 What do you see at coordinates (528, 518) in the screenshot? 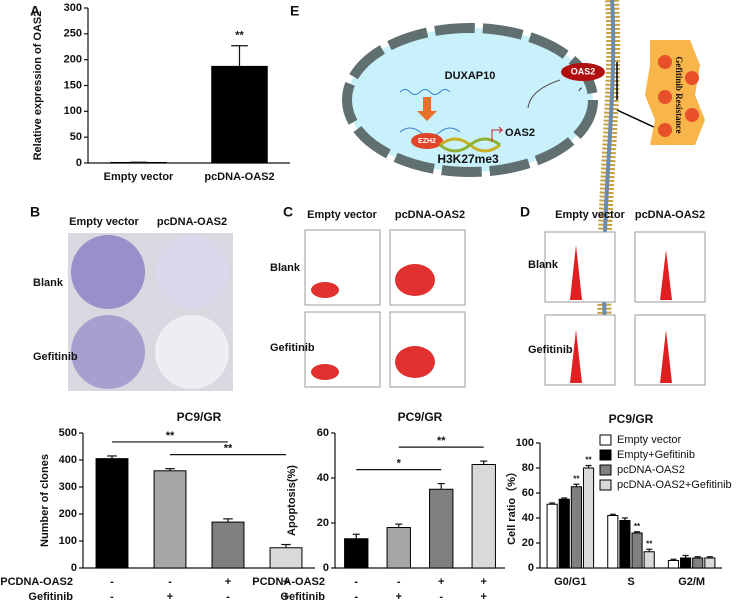
I see `y-tick-label: 40` at bounding box center [528, 518].